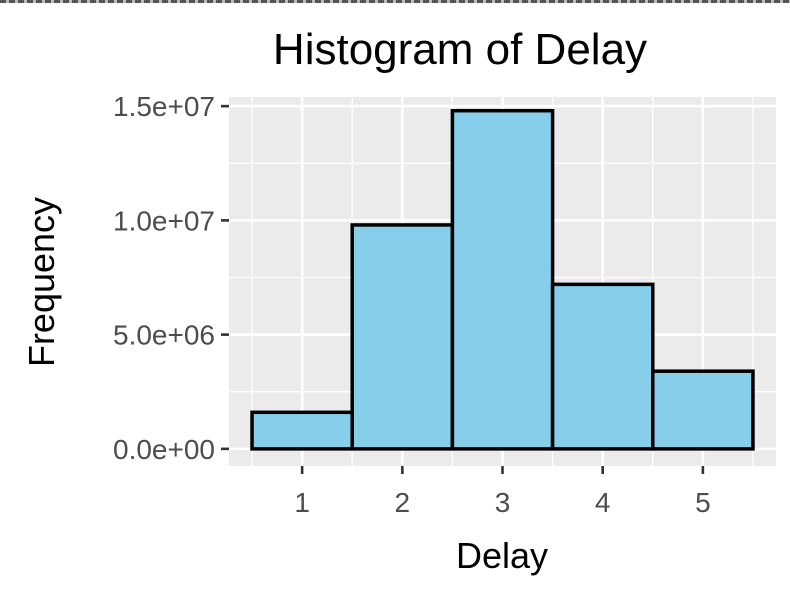  Describe the element at coordinates (164, 335) in the screenshot. I see `y-tick-label: 5.0e+06` at that location.